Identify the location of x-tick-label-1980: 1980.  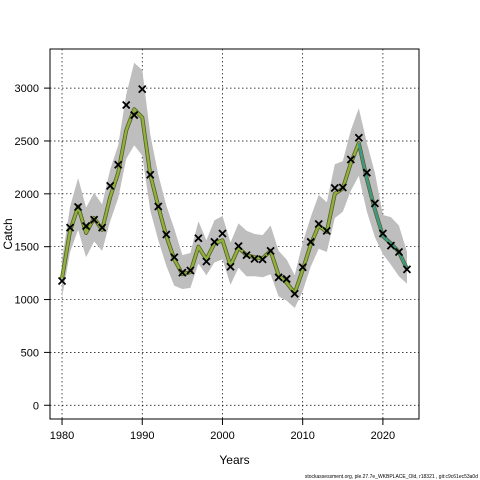
(62, 436).